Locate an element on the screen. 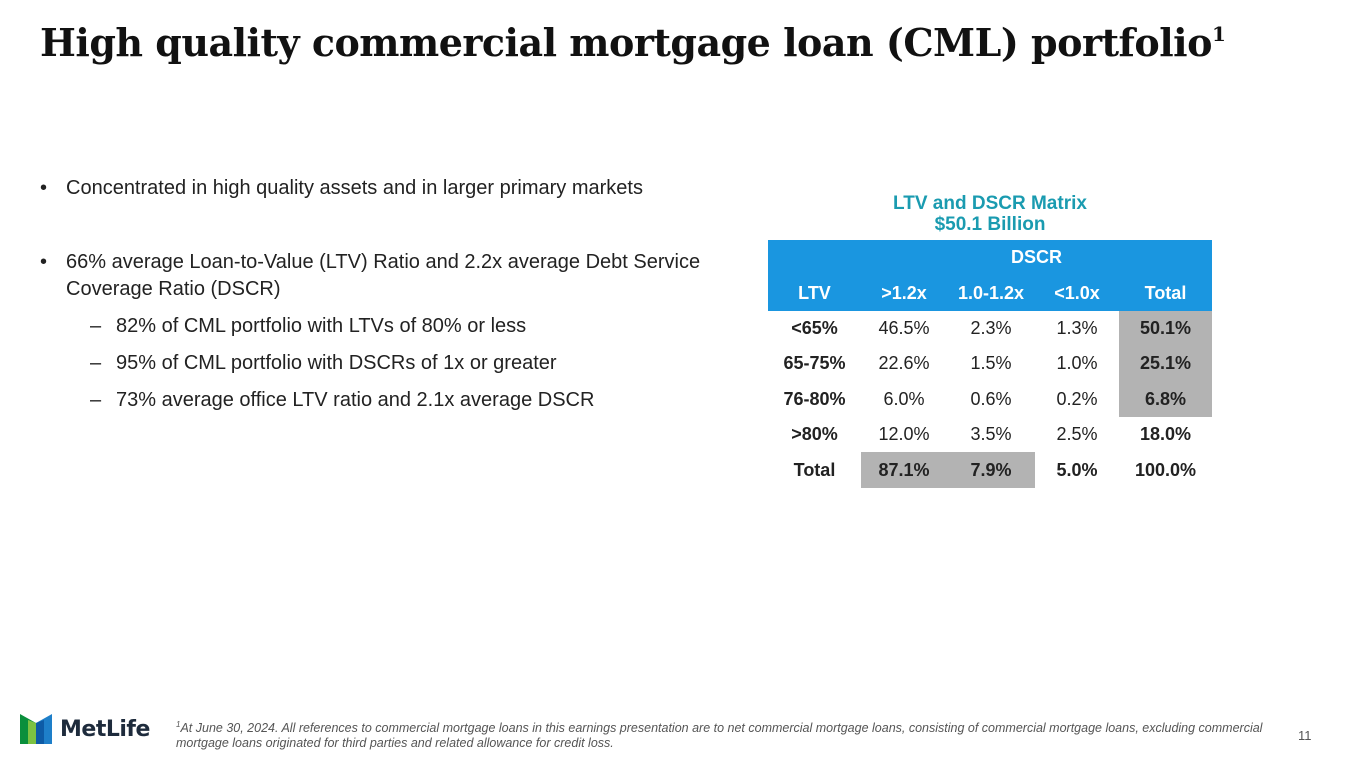  table-cell: 3.5% is located at coordinates (991, 434).